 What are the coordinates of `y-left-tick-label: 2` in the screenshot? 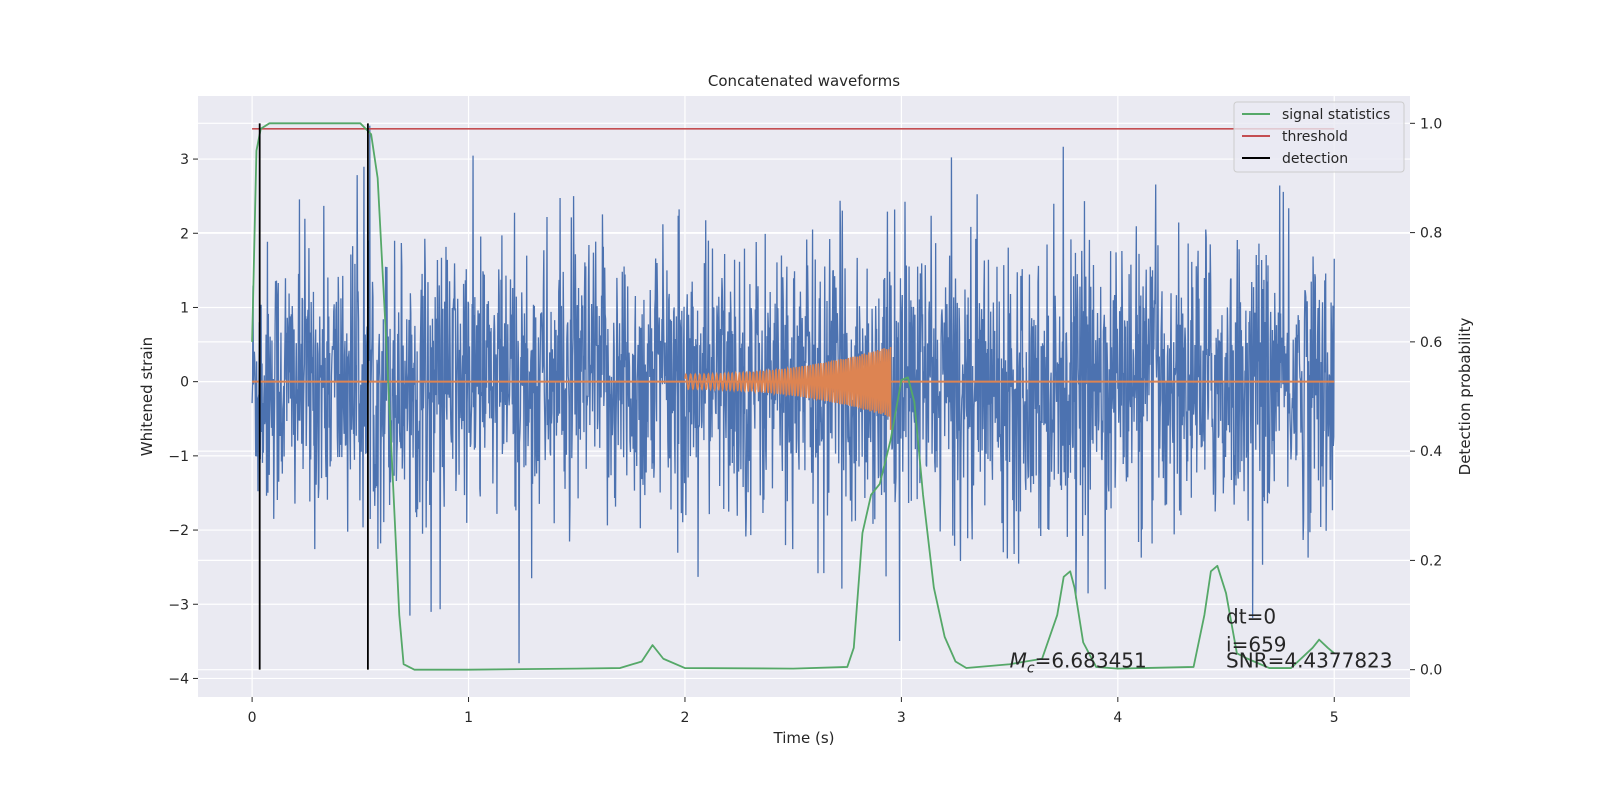 It's located at (184, 234).